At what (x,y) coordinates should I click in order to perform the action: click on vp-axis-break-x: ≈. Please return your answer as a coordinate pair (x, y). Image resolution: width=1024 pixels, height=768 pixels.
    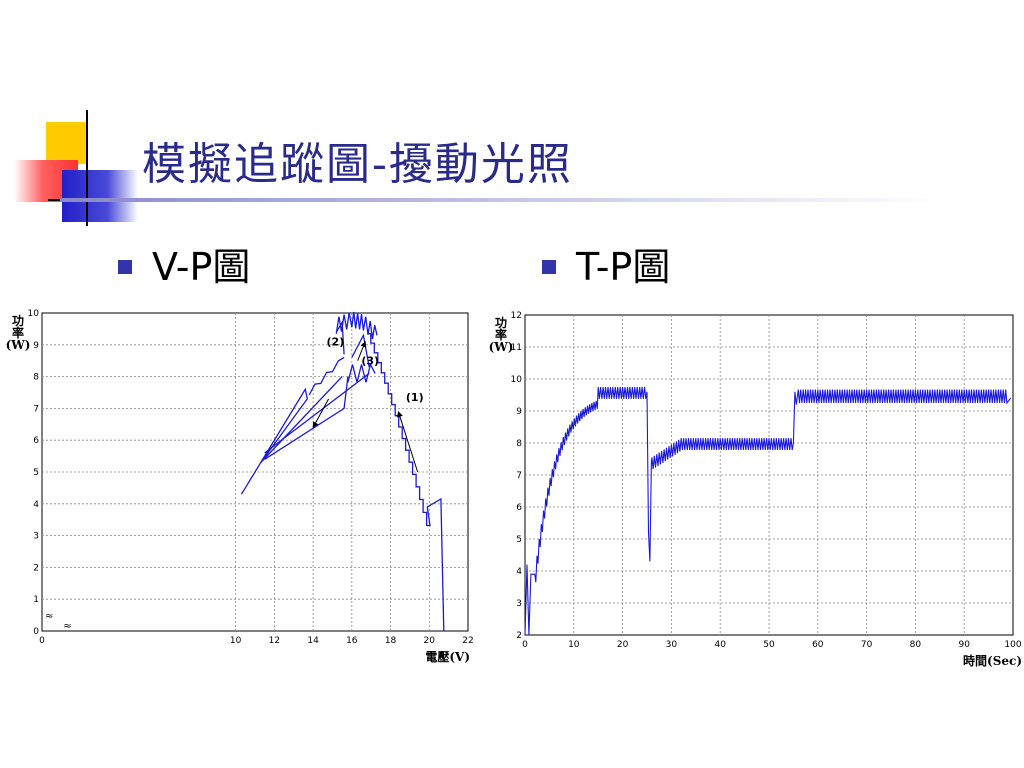
    Looking at the image, I should click on (67, 626).